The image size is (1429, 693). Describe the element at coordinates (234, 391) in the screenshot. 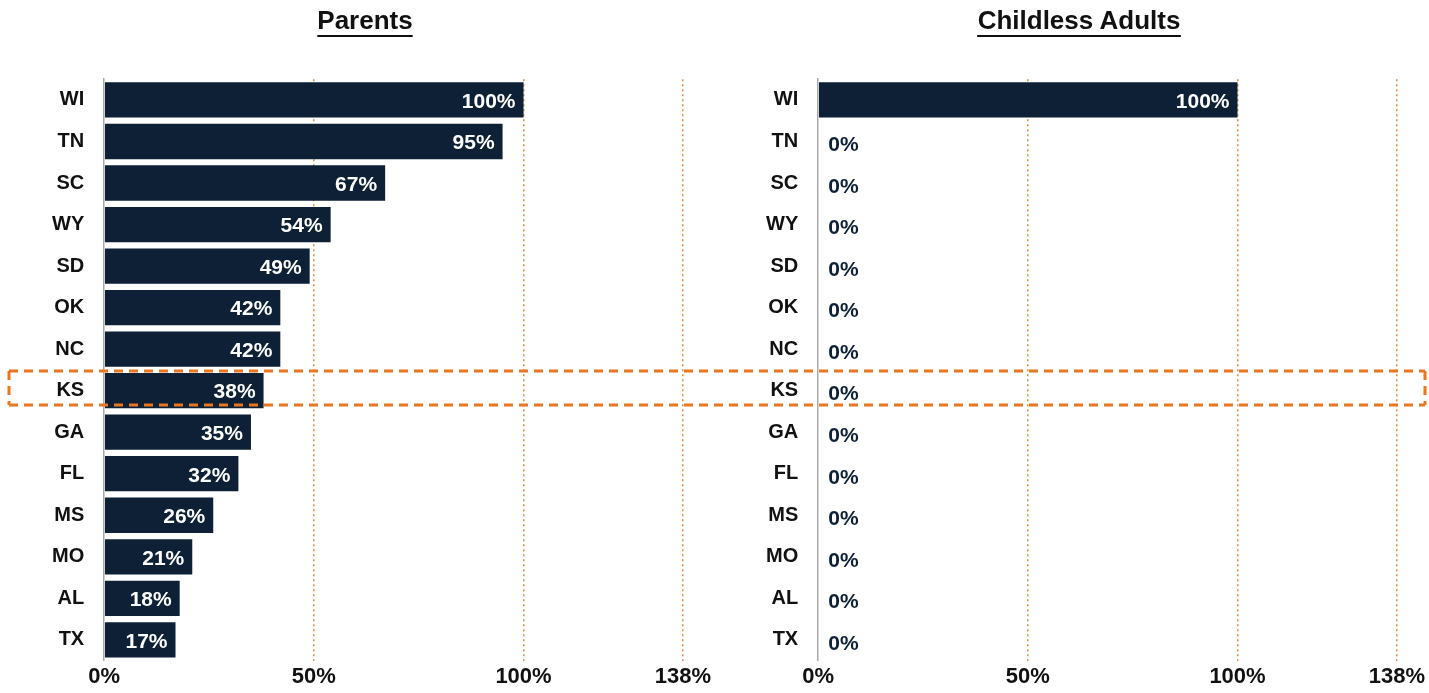

I see `data-label: 38%` at that location.